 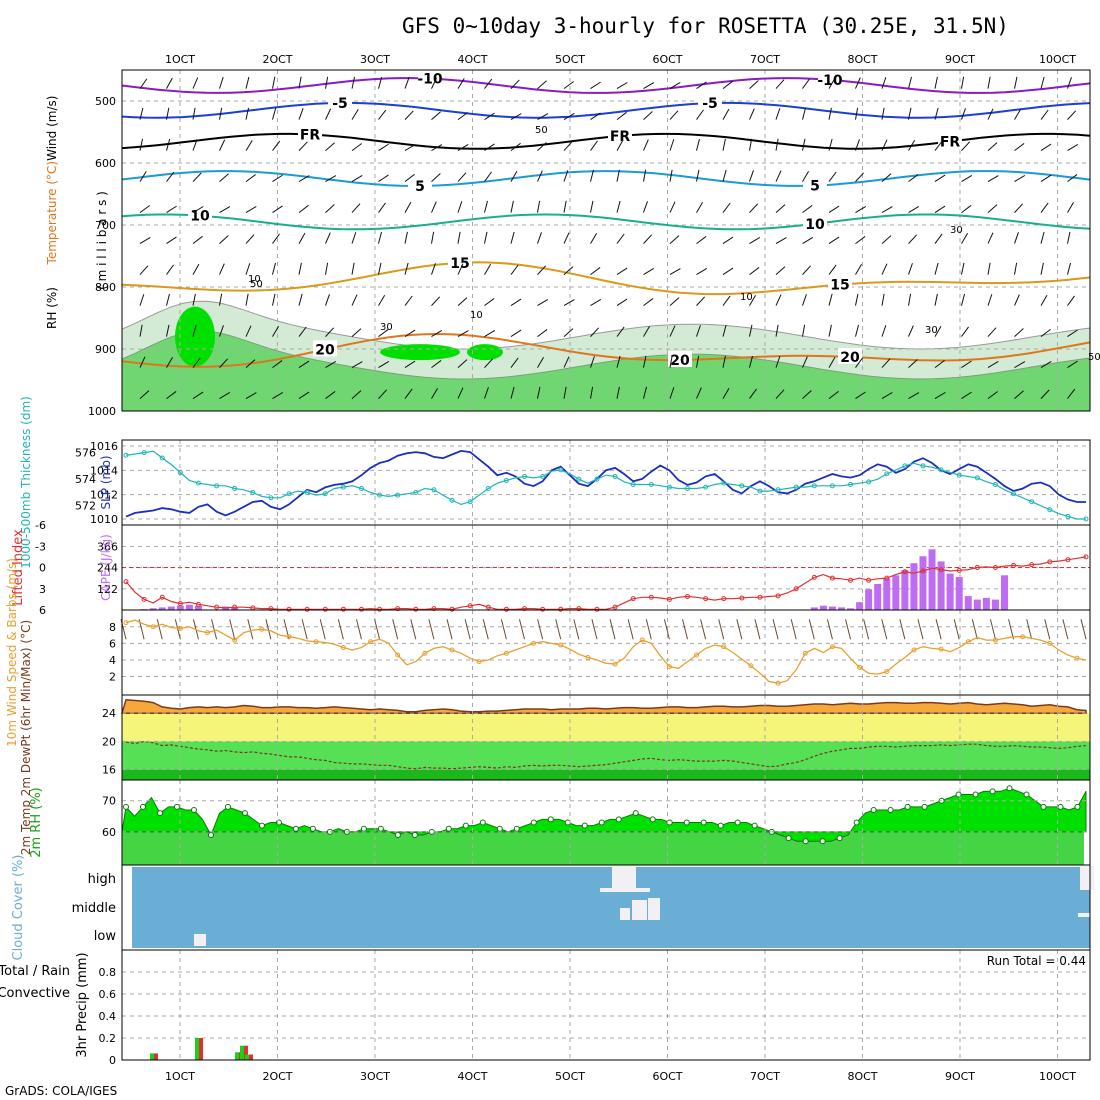 I want to click on y-tick-lifted-index: 6, so click(x=42, y=610).